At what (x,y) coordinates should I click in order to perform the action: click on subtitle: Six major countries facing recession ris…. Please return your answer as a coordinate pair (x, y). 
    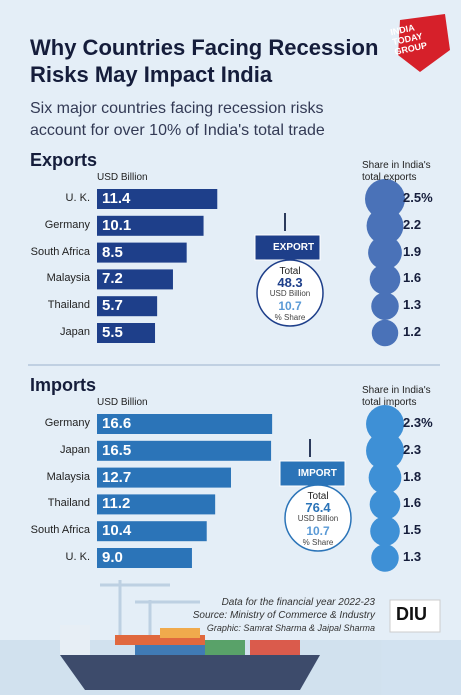
    Looking at the image, I should click on (177, 119).